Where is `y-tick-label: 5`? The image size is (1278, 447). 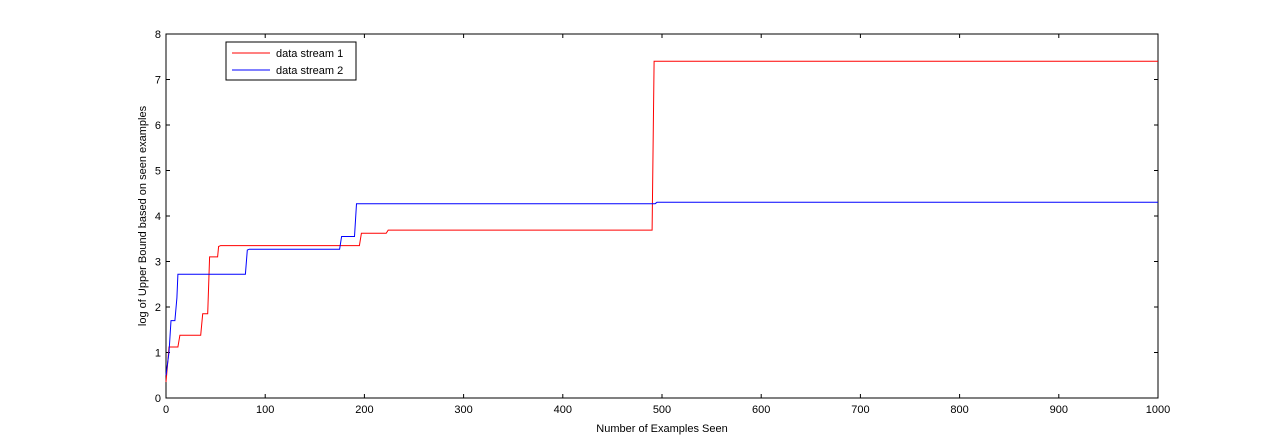
y-tick-label: 5 is located at coordinates (158, 172).